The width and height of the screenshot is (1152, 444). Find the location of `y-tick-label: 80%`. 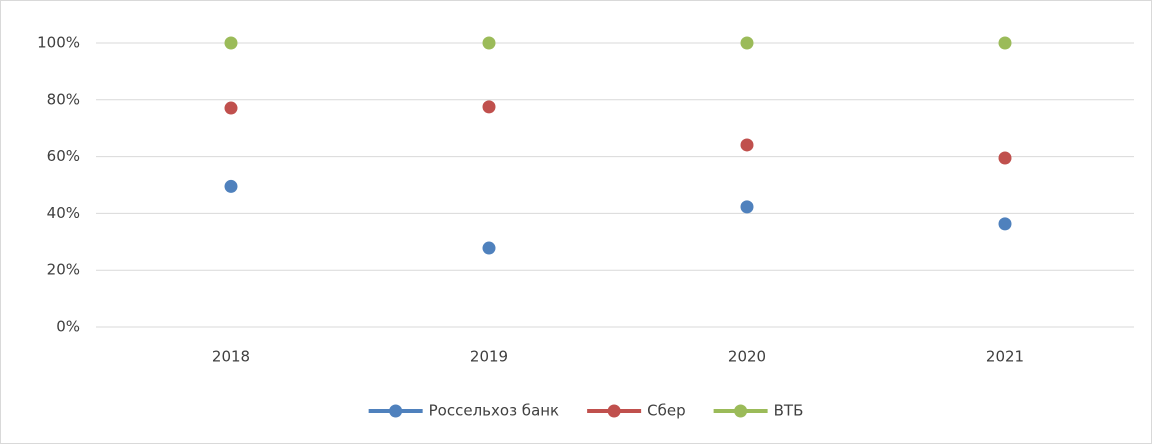

y-tick-label: 80% is located at coordinates (63, 99).